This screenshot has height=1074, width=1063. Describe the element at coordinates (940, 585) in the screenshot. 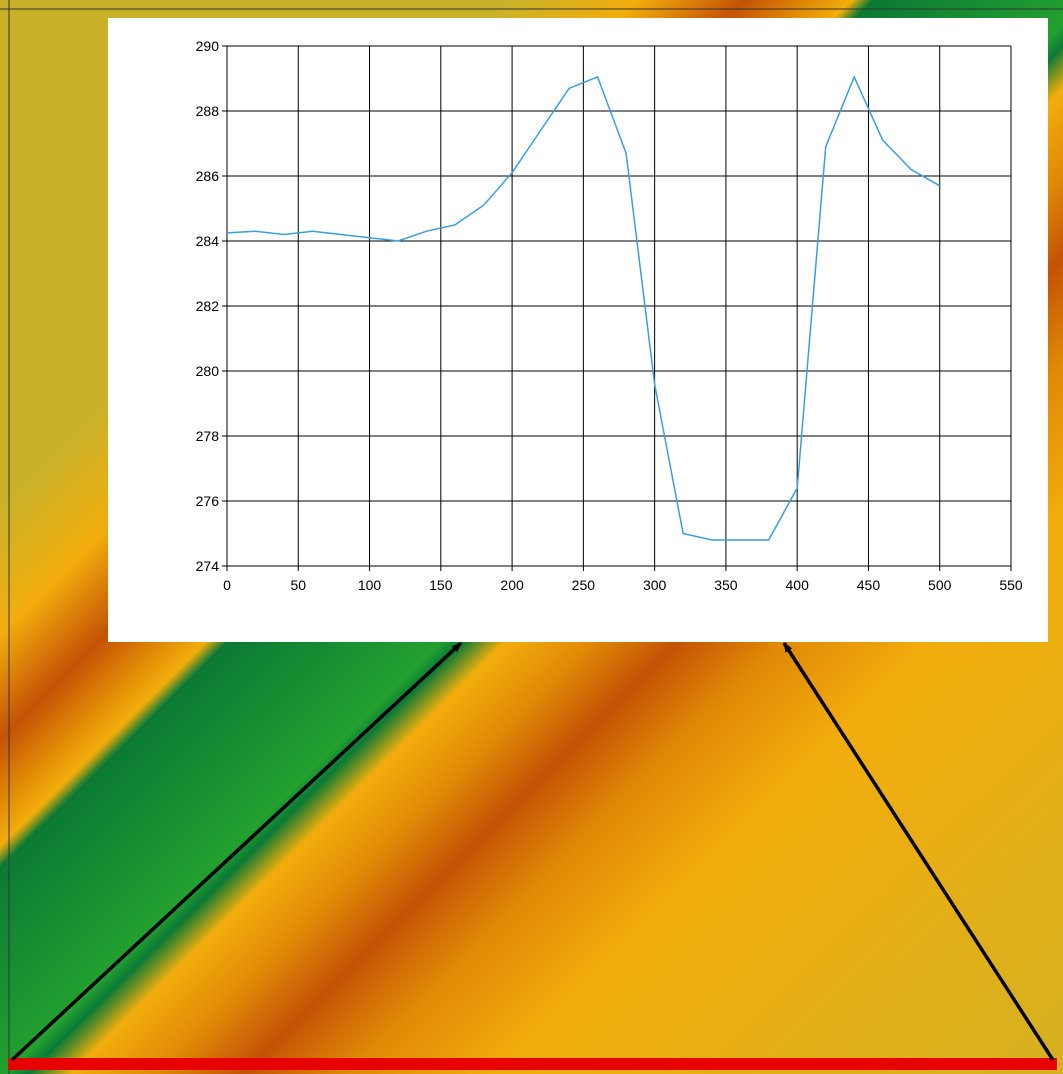

I see `x-tick-label: 500` at that location.